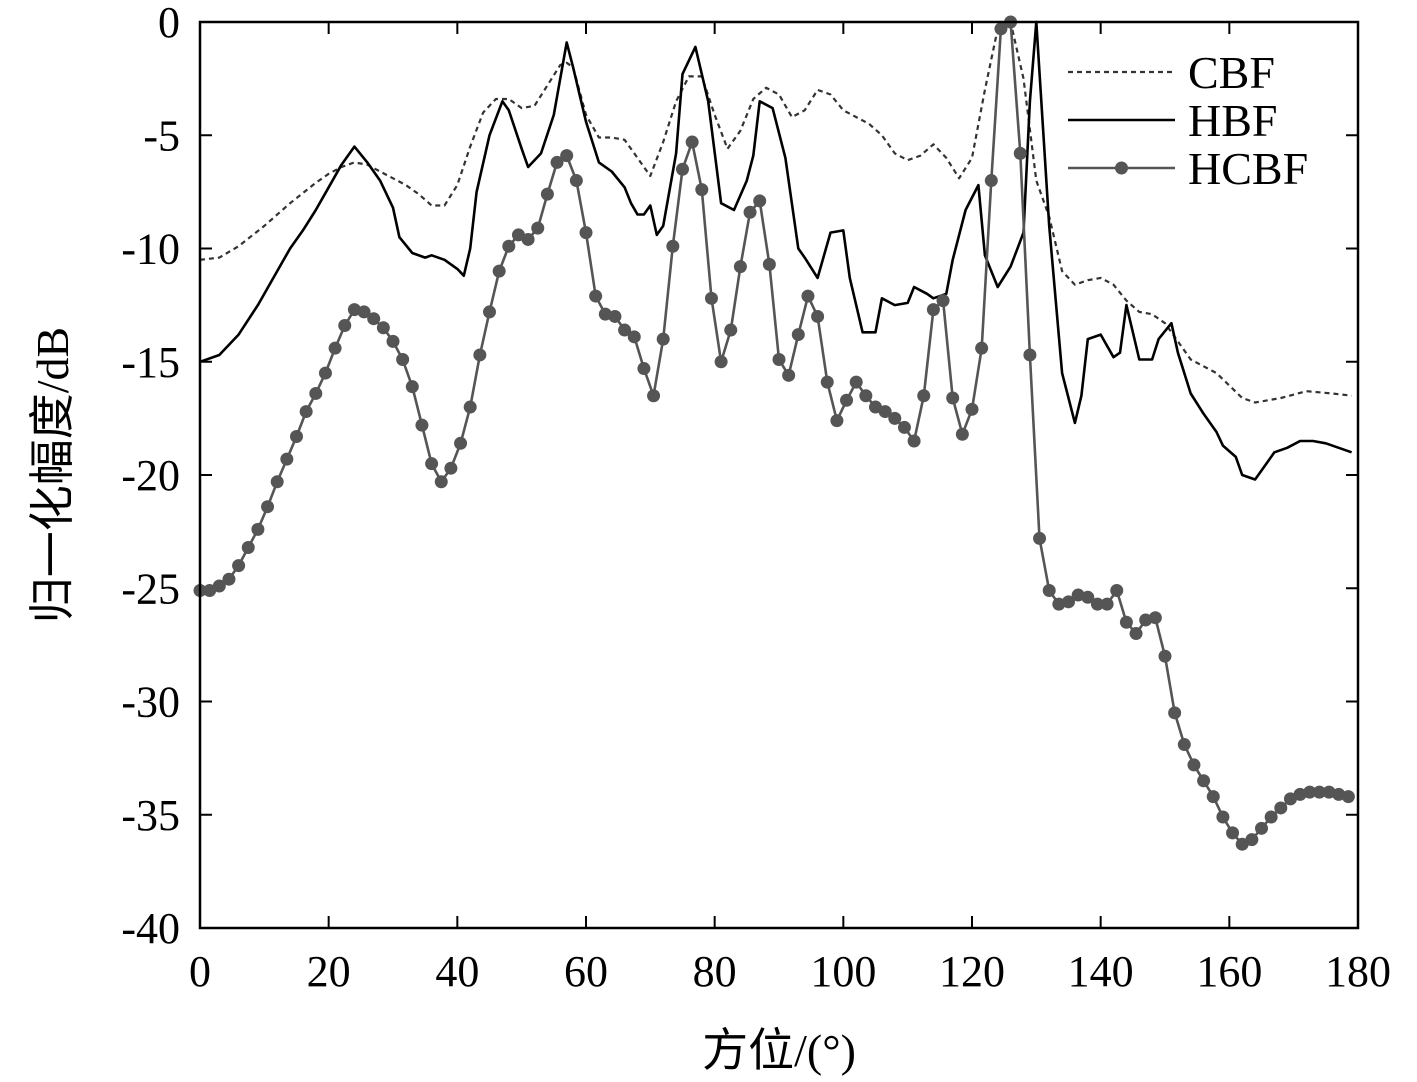 This screenshot has width=1417, height=1082. What do you see at coordinates (200, 971) in the screenshot?
I see `x-tick-label-0: 0` at bounding box center [200, 971].